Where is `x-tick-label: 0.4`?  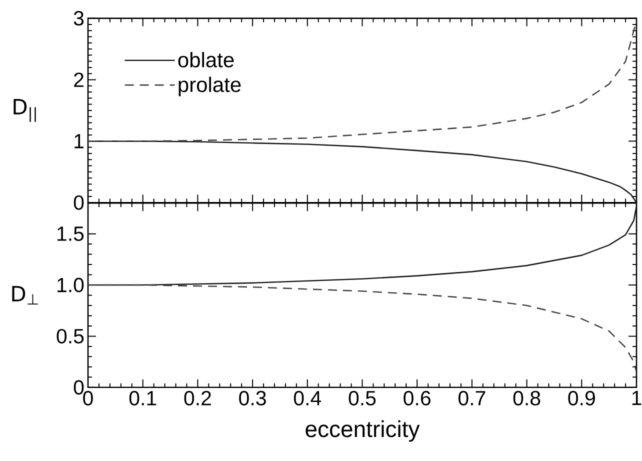
x-tick-label: 0.4 is located at coordinates (308, 398).